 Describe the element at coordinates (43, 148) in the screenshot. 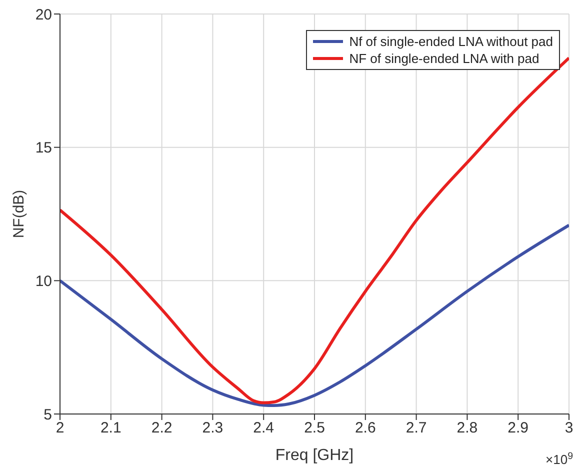

I see `y-tick-label: 15` at that location.